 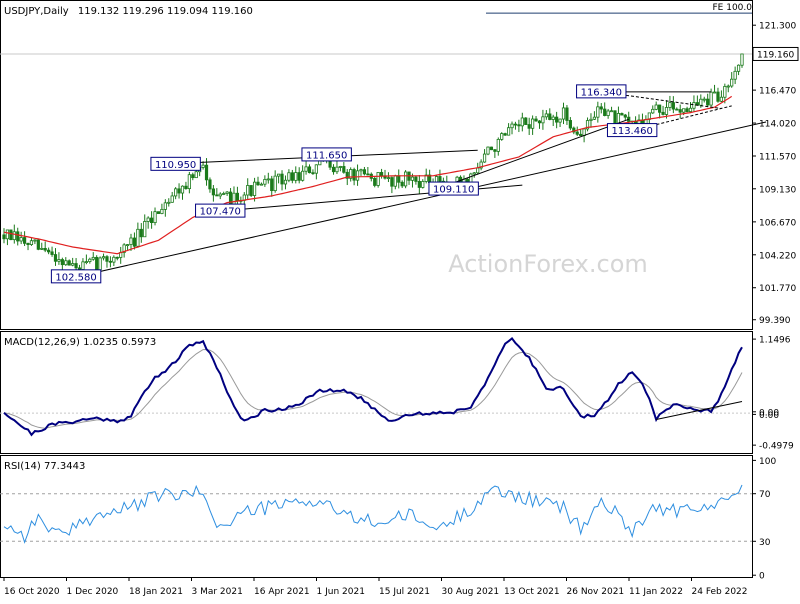 I want to click on x-tick-label: 18 Jan 2021, so click(x=156, y=592).